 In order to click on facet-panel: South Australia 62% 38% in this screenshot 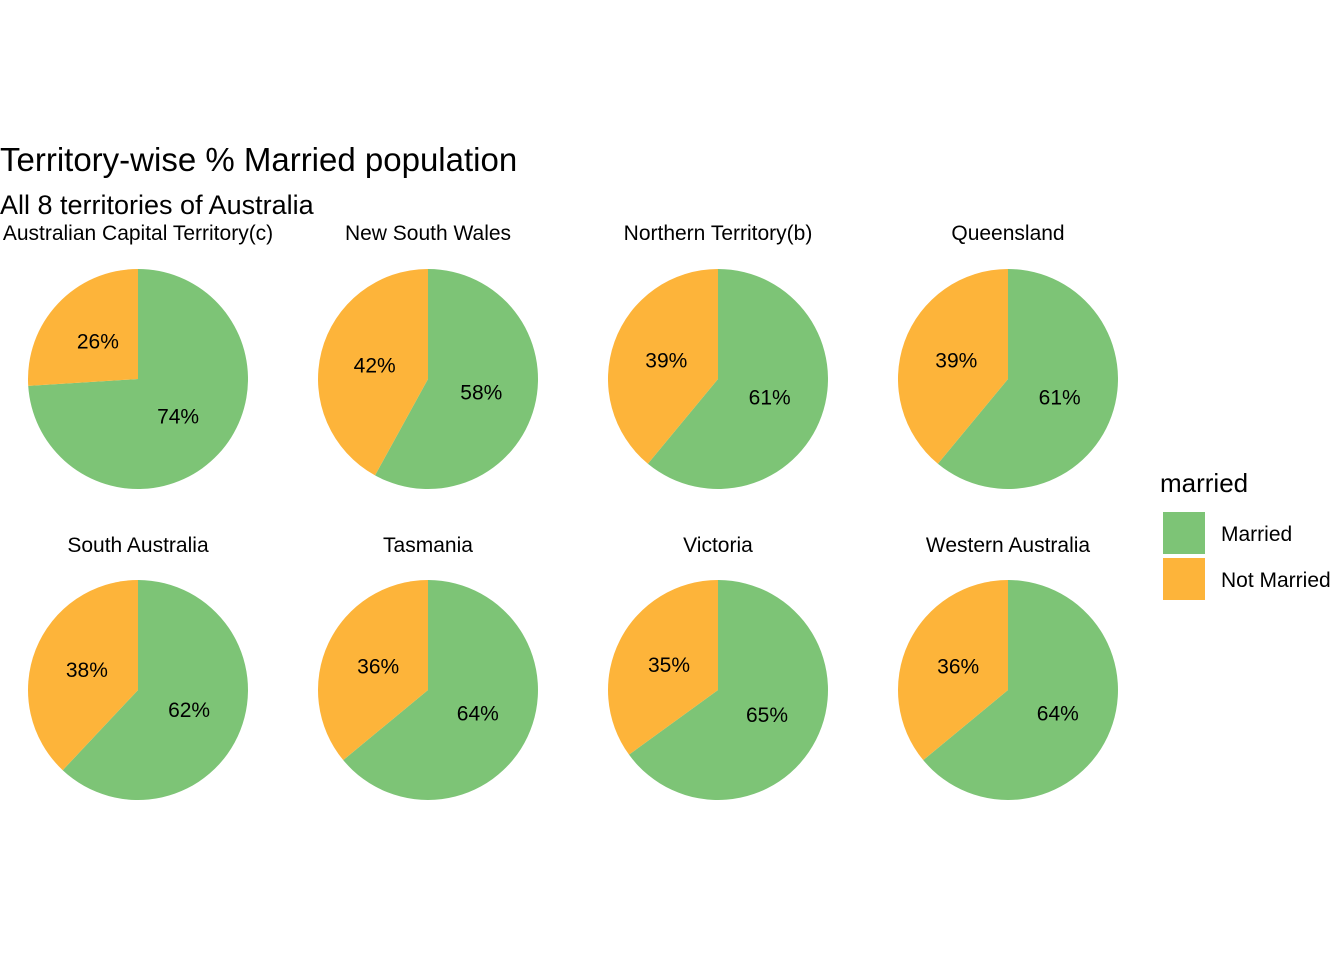, I will do `click(137, 667)`.